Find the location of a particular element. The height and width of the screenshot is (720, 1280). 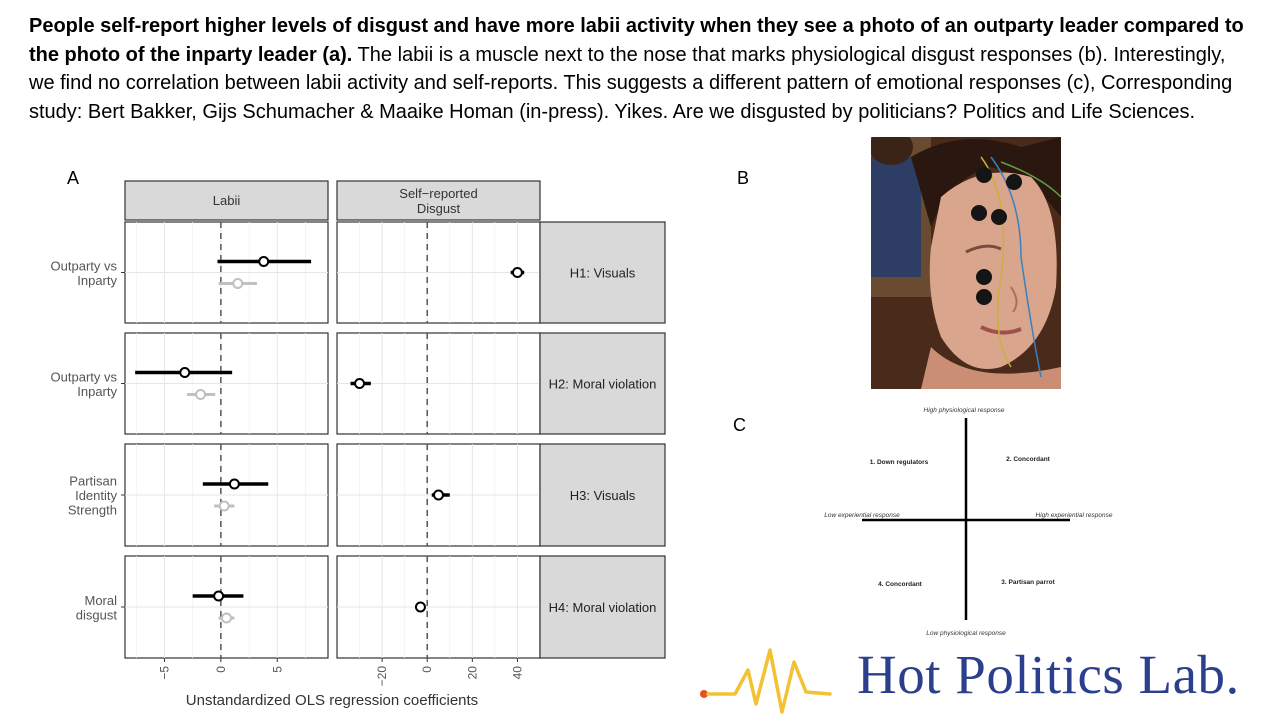

panel-label-a: A is located at coordinates (73, 178).